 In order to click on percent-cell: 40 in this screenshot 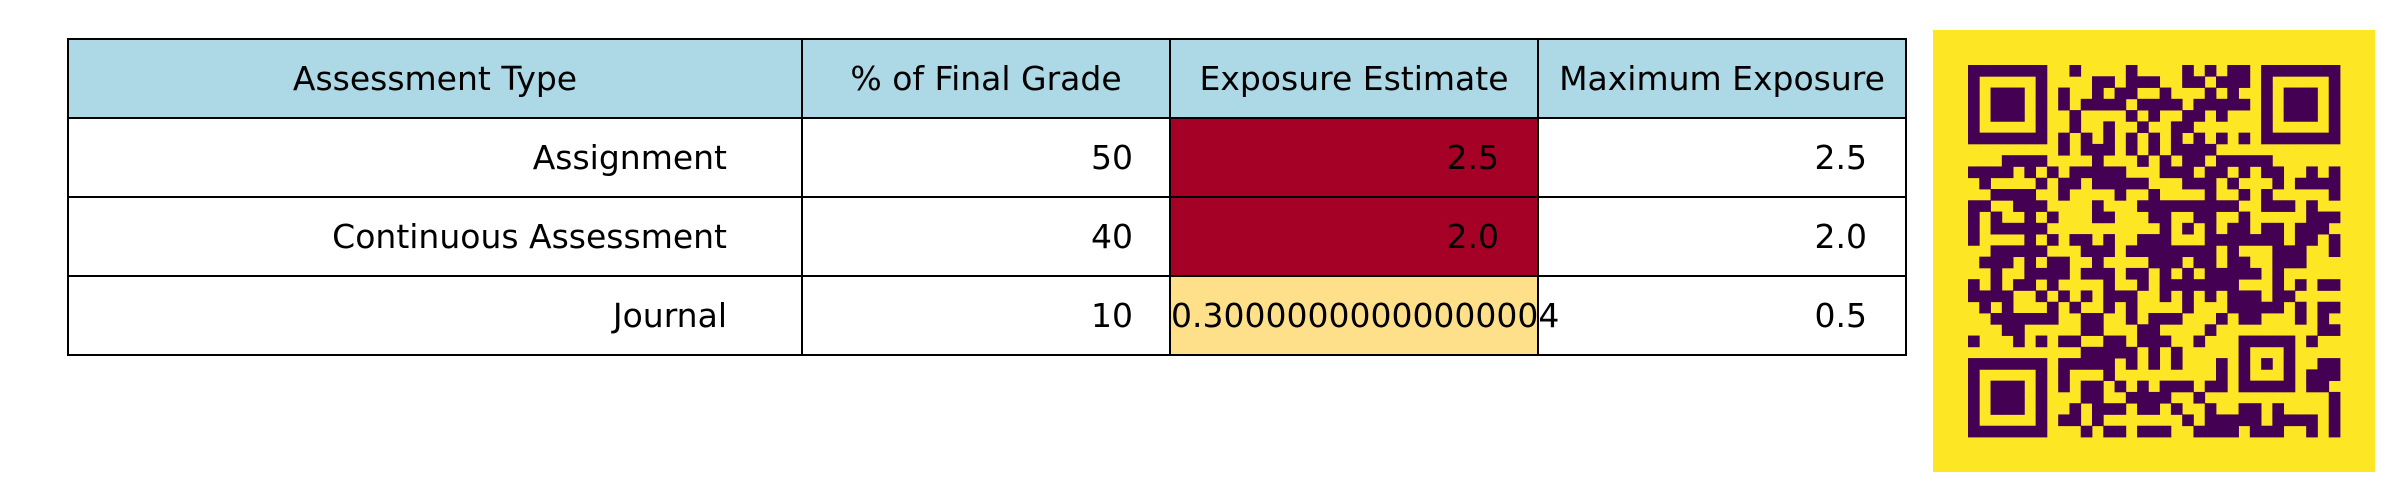, I will do `click(986, 236)`.